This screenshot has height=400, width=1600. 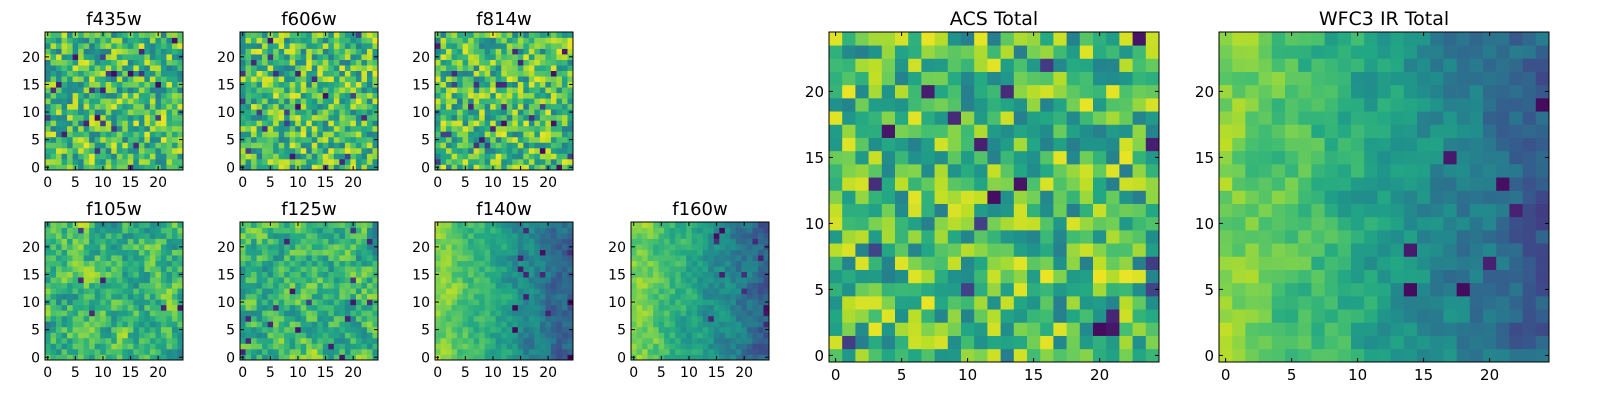 What do you see at coordinates (421, 58) in the screenshot?
I see `f814w-ytick-label: 20` at bounding box center [421, 58].